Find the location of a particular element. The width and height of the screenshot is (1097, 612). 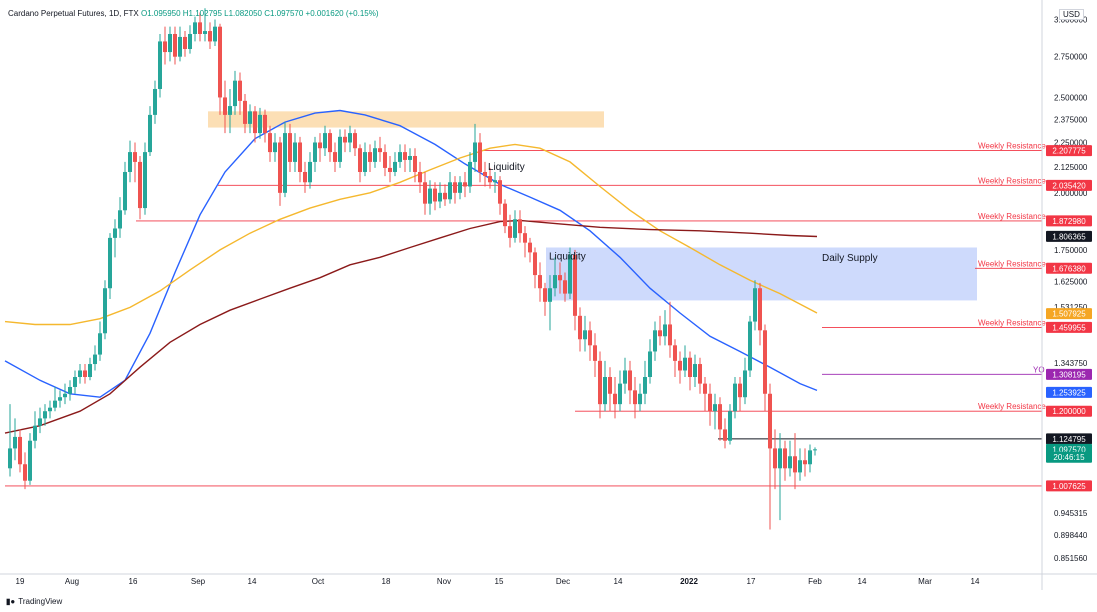

price-label-13: 1.007625 is located at coordinates (1069, 486).